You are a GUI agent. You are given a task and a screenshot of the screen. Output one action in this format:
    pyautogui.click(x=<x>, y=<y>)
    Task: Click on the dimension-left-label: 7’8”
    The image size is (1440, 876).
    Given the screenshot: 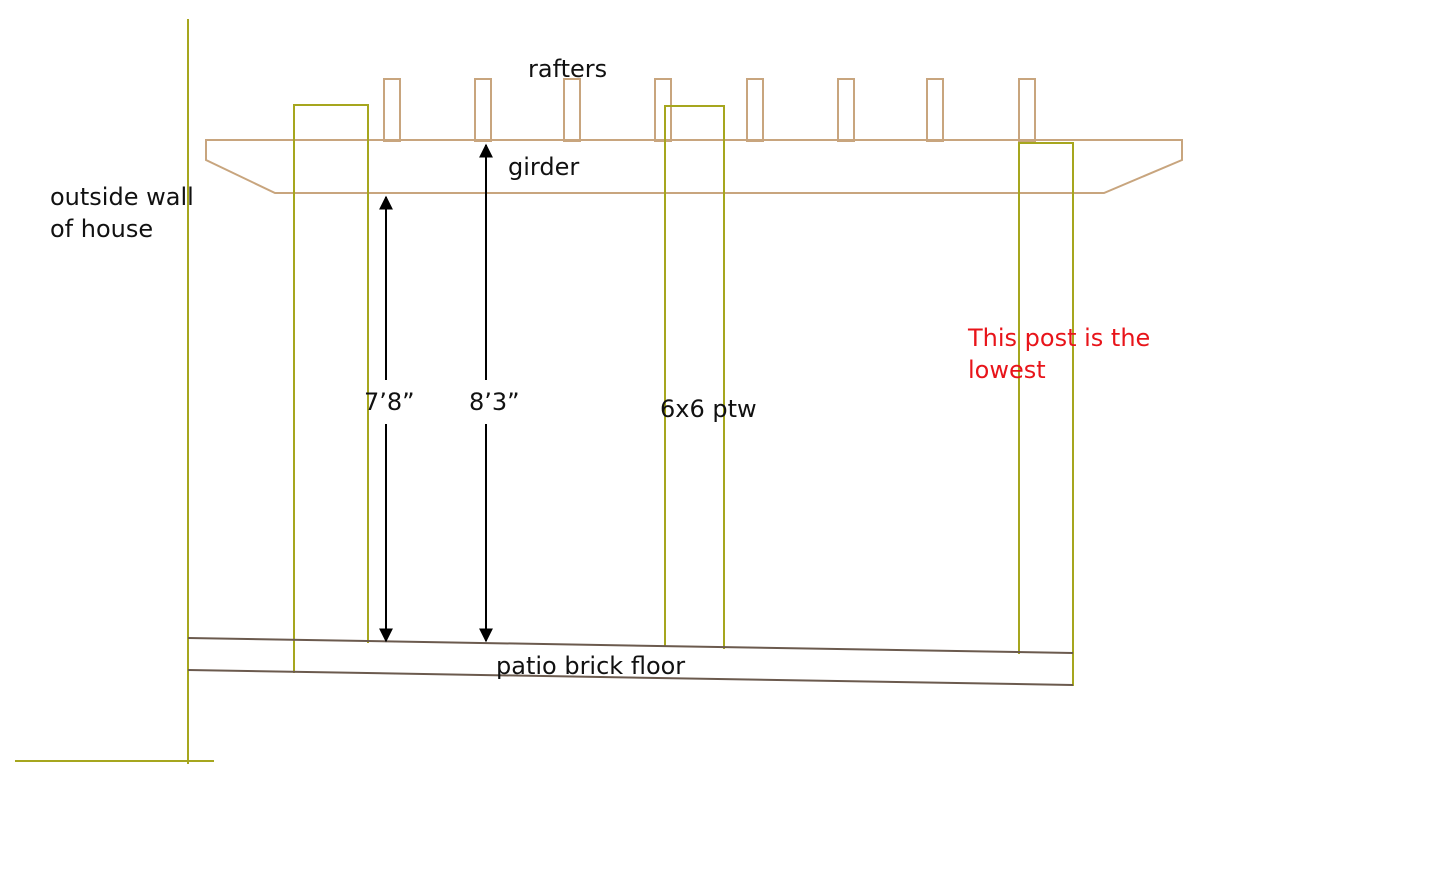 What is the action you would take?
    pyautogui.click(x=389, y=402)
    